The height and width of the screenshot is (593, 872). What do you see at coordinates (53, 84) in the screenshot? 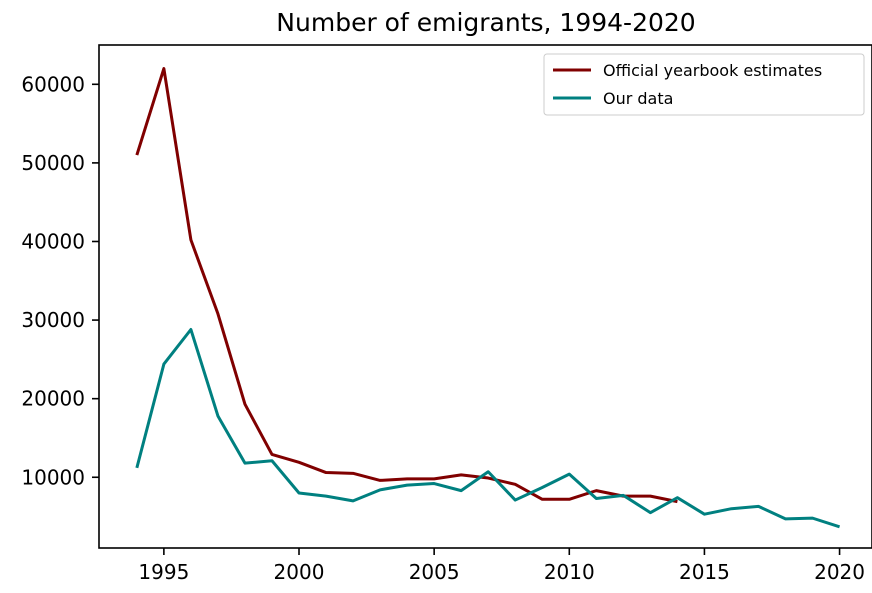
I see `y-tick-label: 60000` at bounding box center [53, 84].